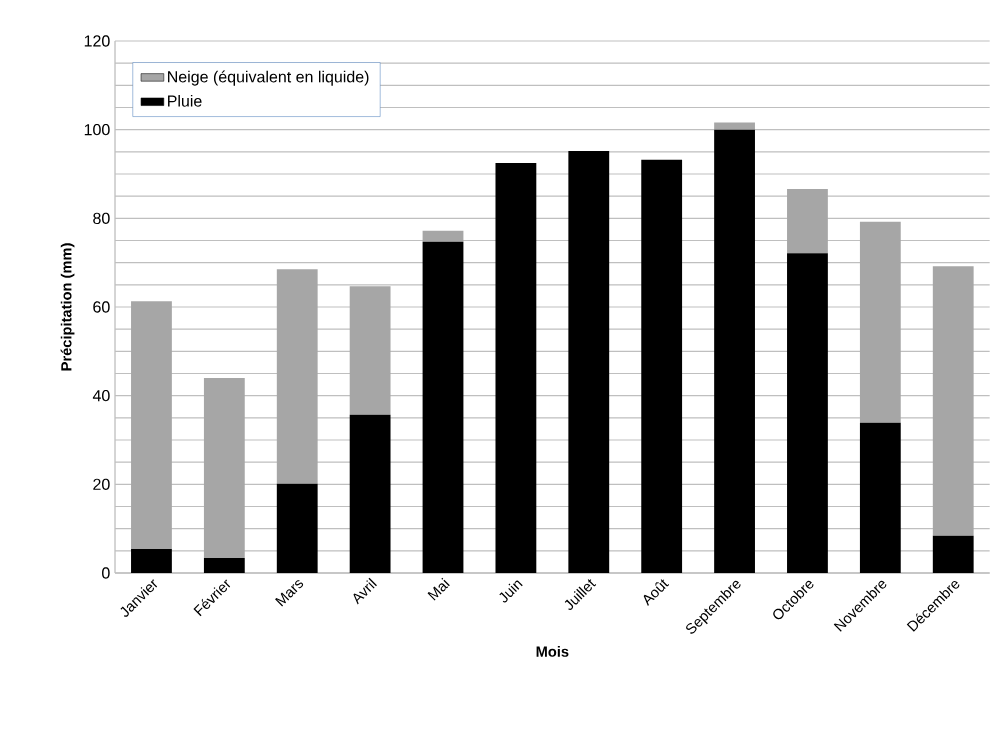  I want to click on y-axis-title: Précipitation (mm), so click(67, 307).